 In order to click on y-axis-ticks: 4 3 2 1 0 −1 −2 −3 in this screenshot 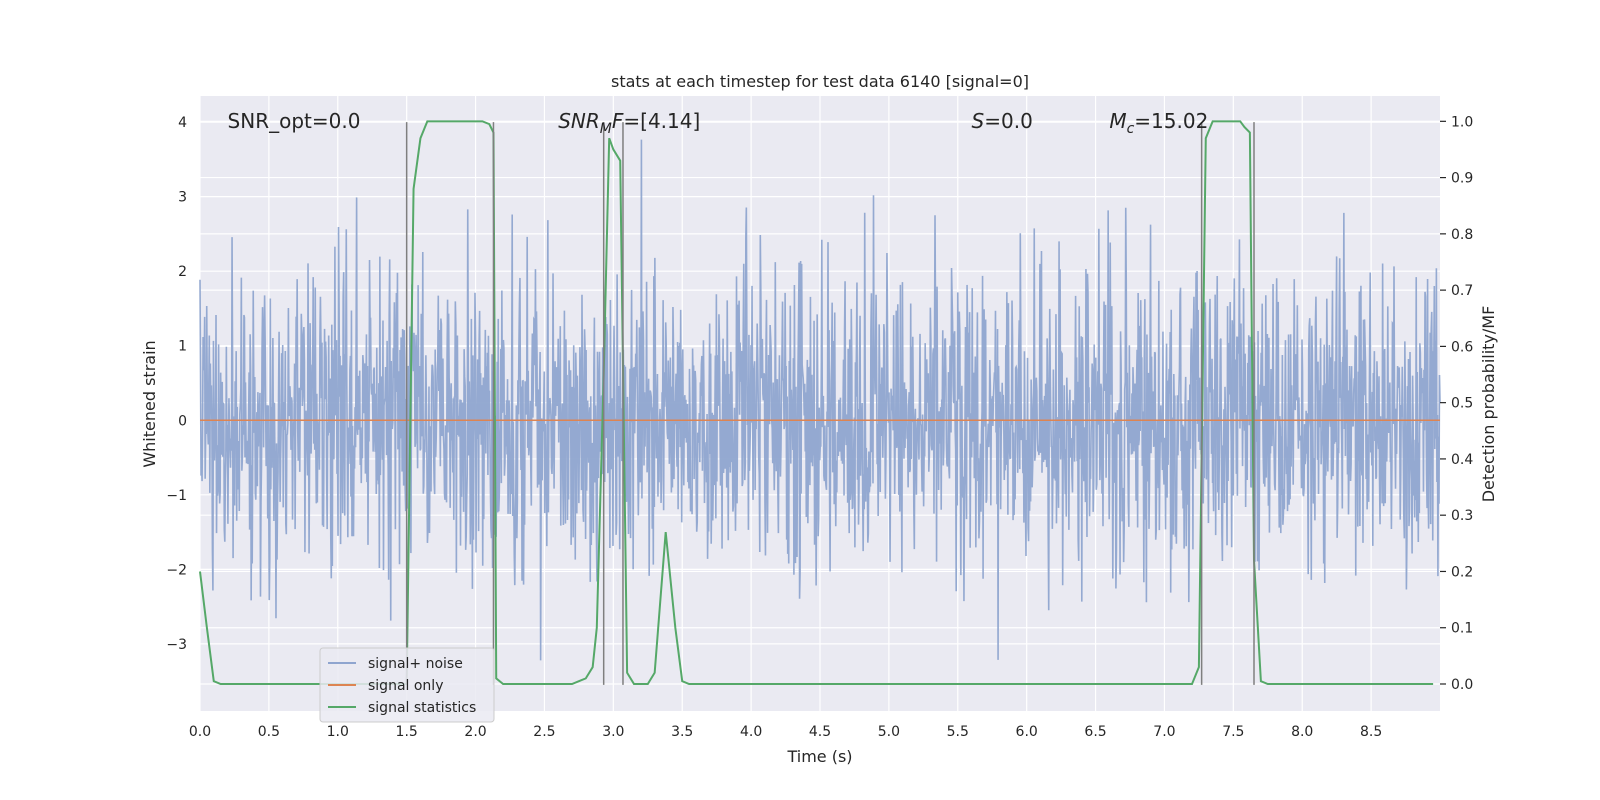, I will do `click(176, 384)`.